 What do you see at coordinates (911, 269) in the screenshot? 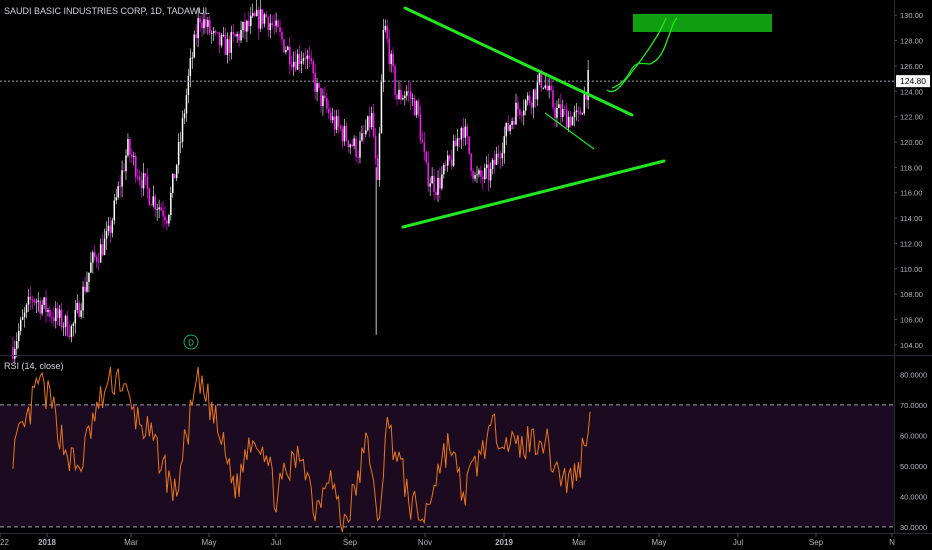
I see `price-axis-label: 110.00` at bounding box center [911, 269].